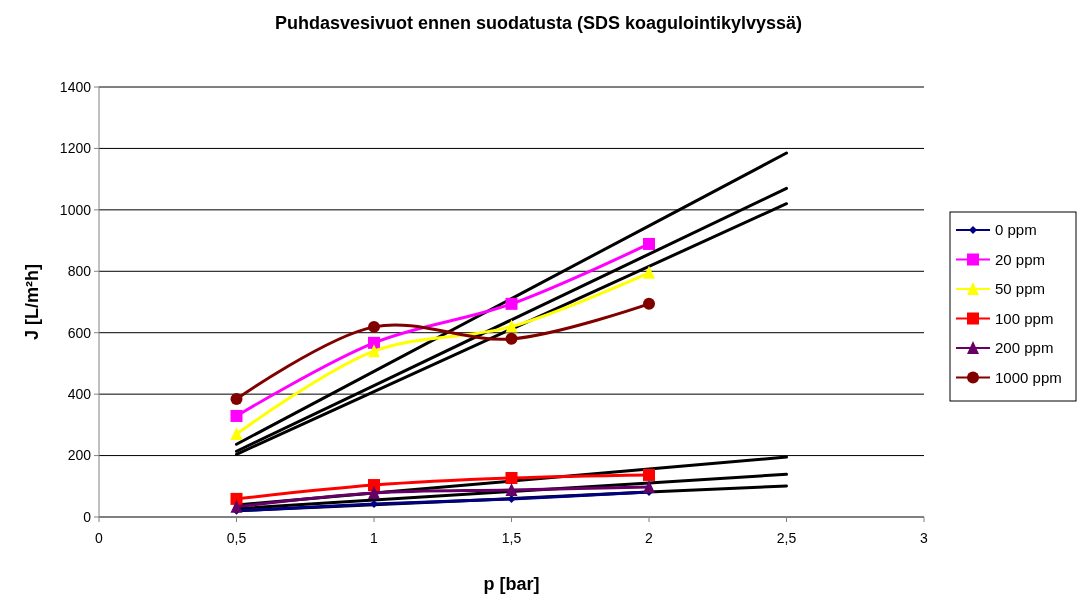  Describe the element at coordinates (79, 332) in the screenshot. I see `y-tick-label: 600` at that location.